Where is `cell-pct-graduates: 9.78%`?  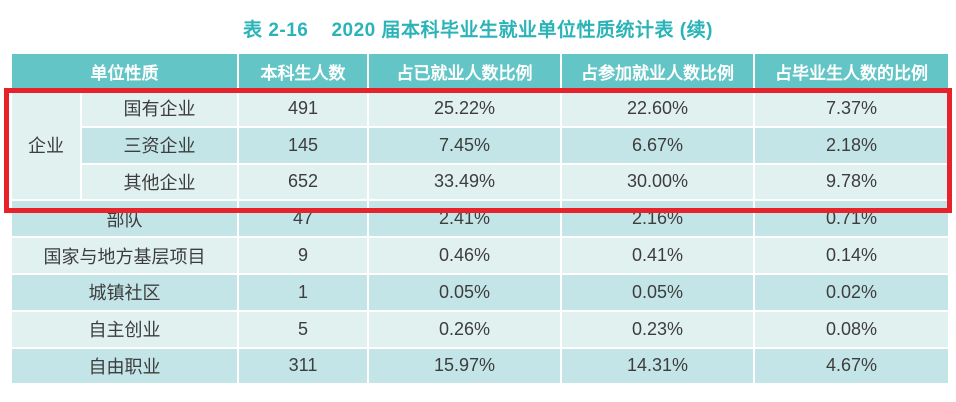 cell-pct-graduates: 9.78% is located at coordinates (851, 182).